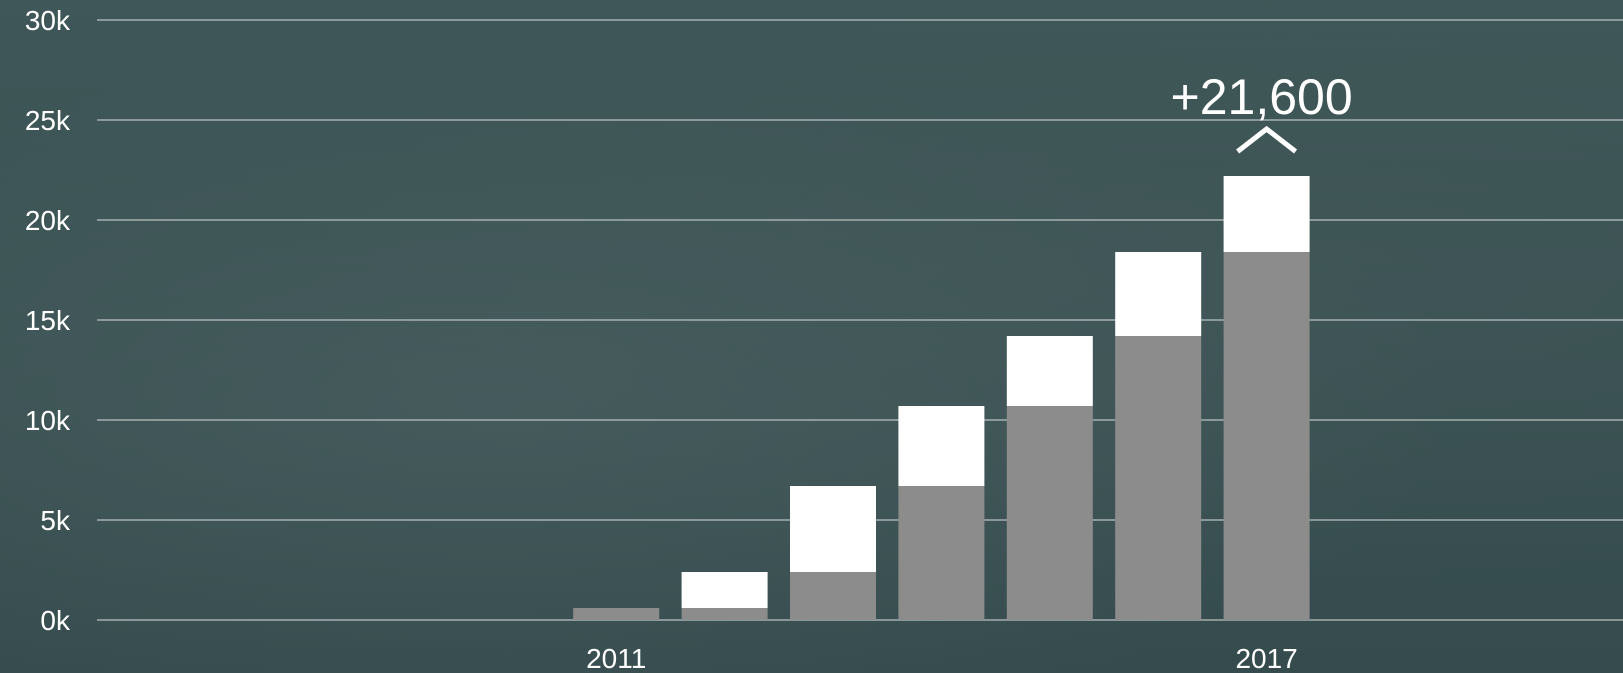 This screenshot has width=1623, height=673. I want to click on y-tick-label: 5k, so click(55, 520).